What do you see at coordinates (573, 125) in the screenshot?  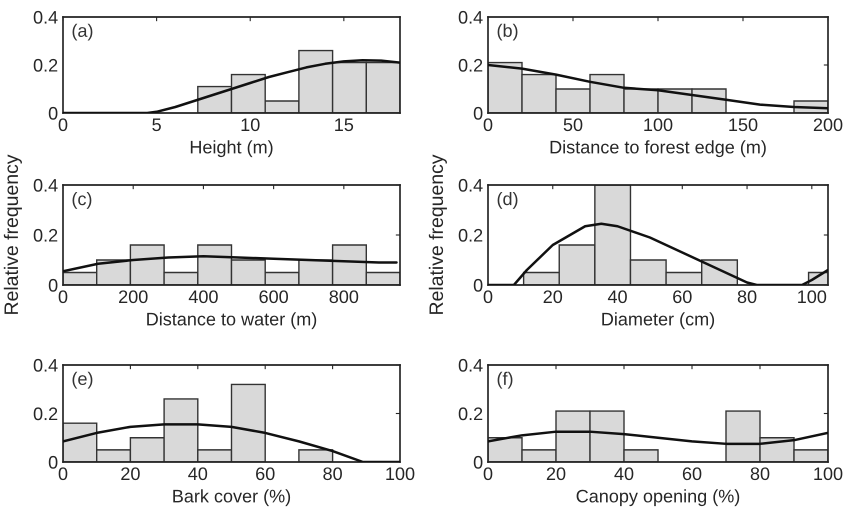 I see `x-tick-label: 50` at bounding box center [573, 125].